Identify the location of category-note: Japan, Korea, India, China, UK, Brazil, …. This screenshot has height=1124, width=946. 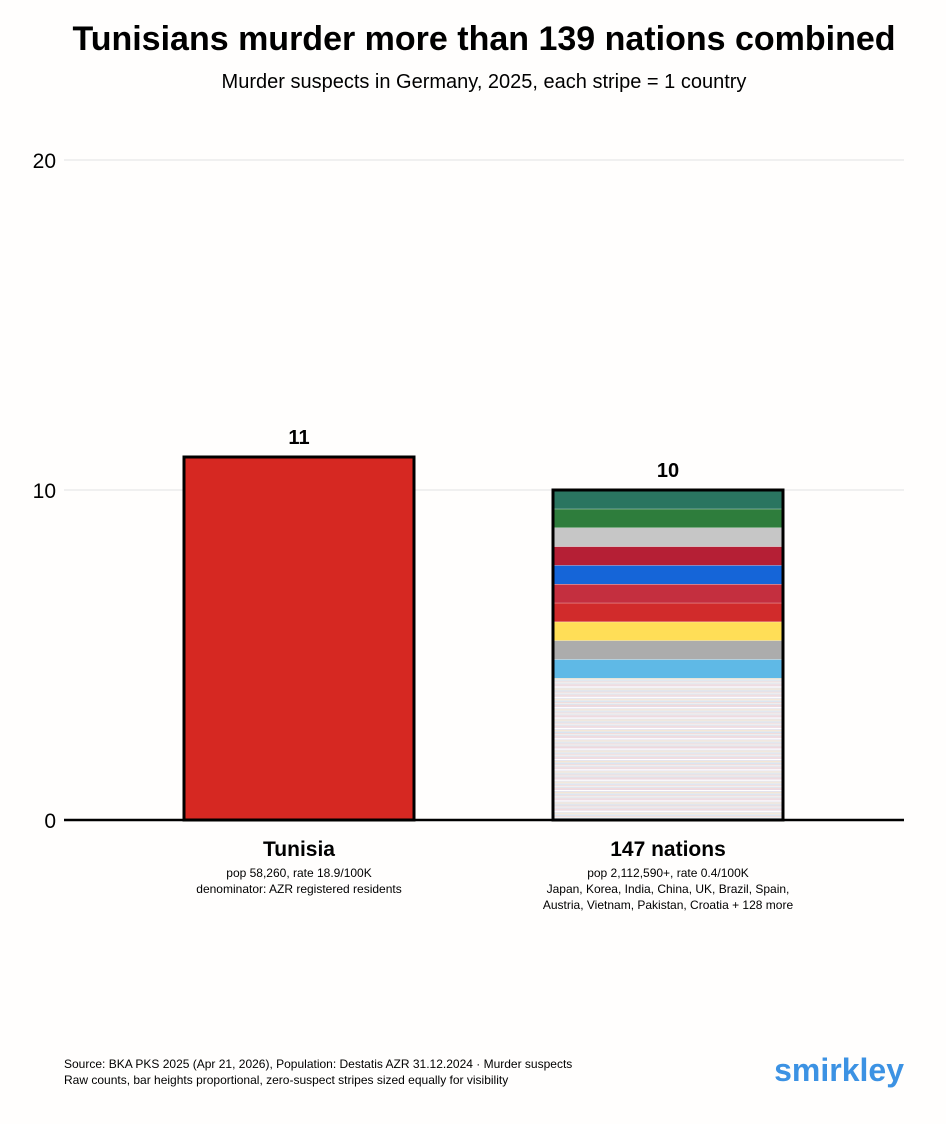
(668, 889).